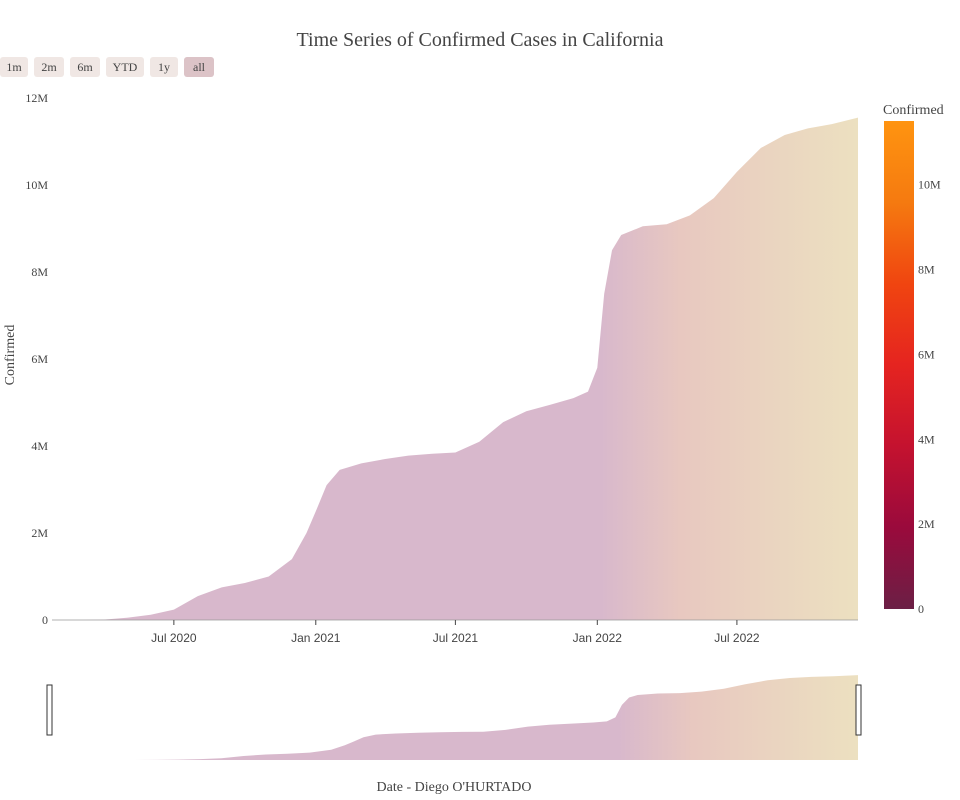 The width and height of the screenshot is (960, 800). I want to click on colorbar-ticks: 0 2M 4M 6M 8M 10M, so click(929, 397).